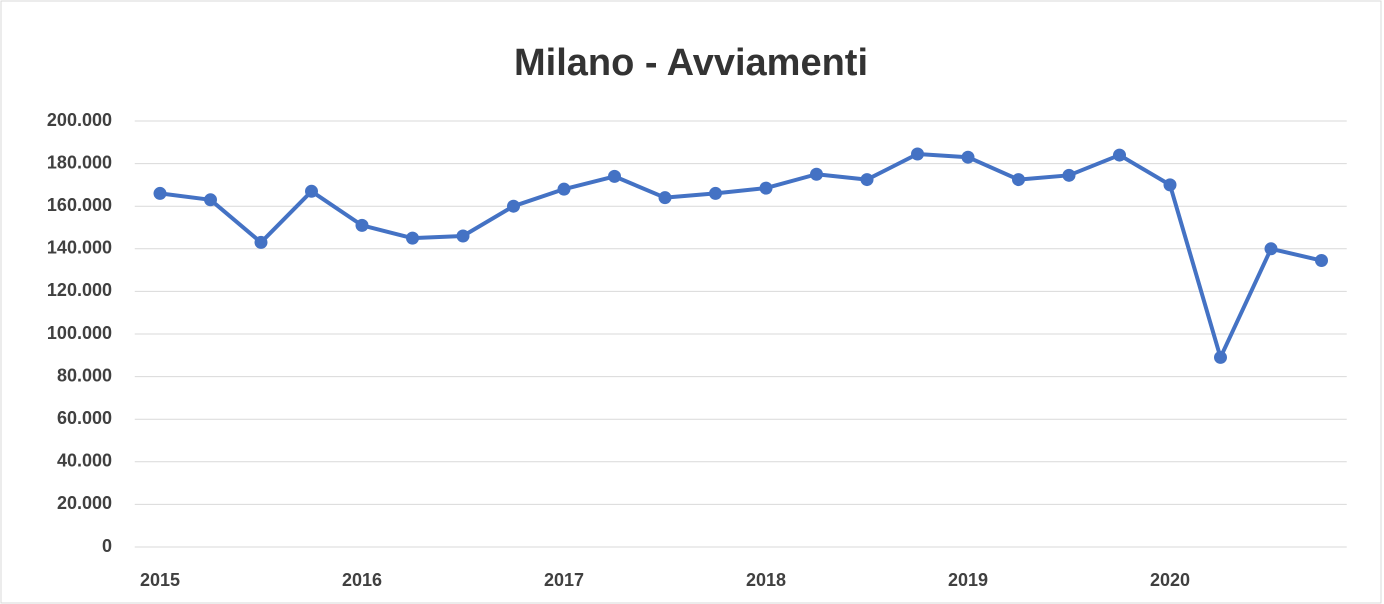 The image size is (1384, 604). Describe the element at coordinates (1170, 580) in the screenshot. I see `x-tick-label: 2020` at that location.